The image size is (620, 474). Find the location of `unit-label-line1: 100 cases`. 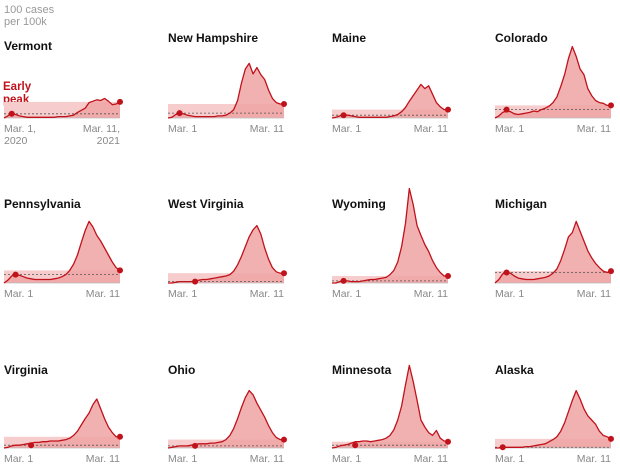

unit-label-line1: 100 cases is located at coordinates (29, 10).